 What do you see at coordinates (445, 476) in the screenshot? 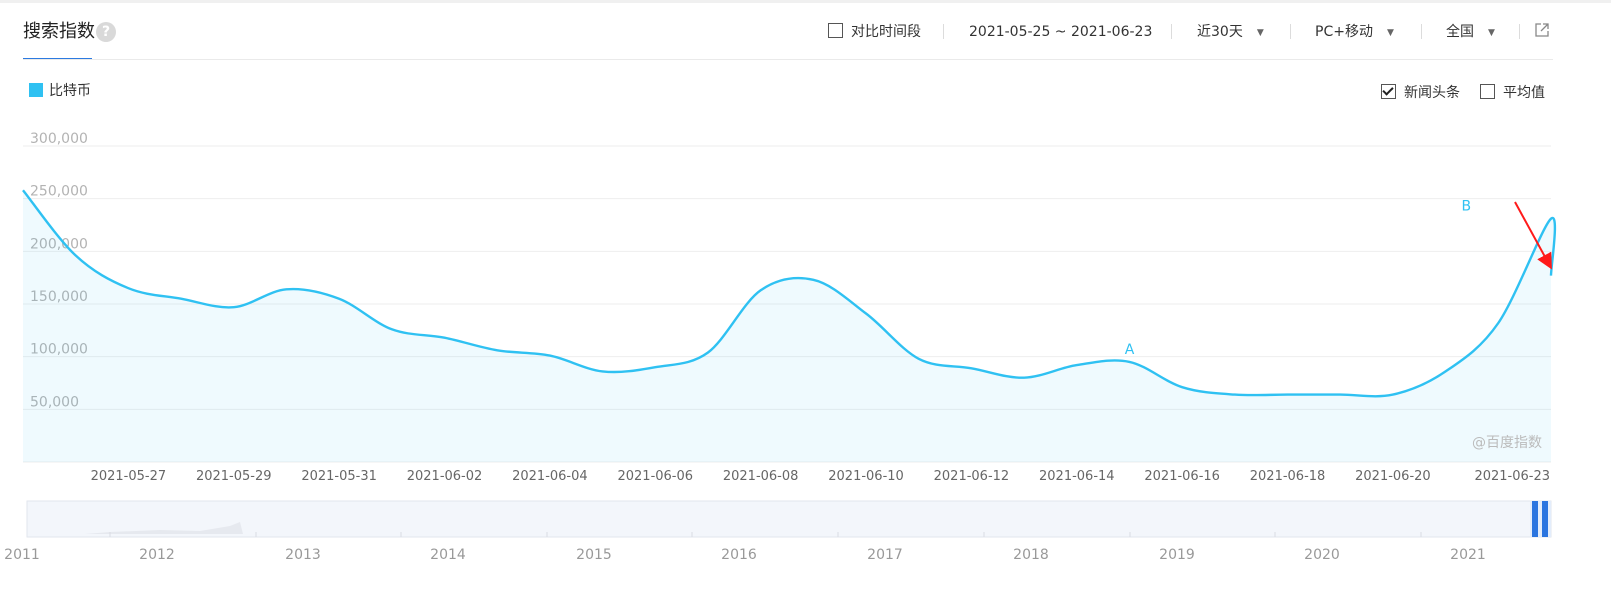
I see `x-tick-label: 2021-06-02` at bounding box center [445, 476].